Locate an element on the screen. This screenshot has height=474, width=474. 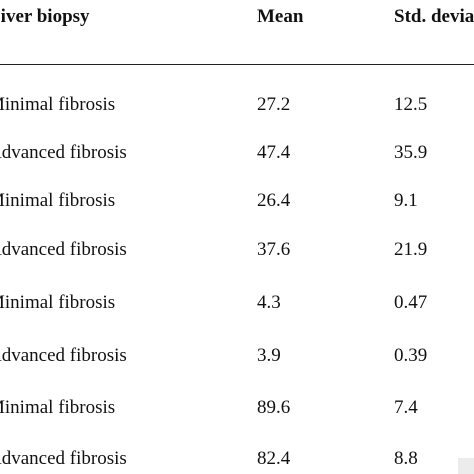
table-row: Advanced fibrosis 37.6 21.9 is located at coordinates (237, 250).